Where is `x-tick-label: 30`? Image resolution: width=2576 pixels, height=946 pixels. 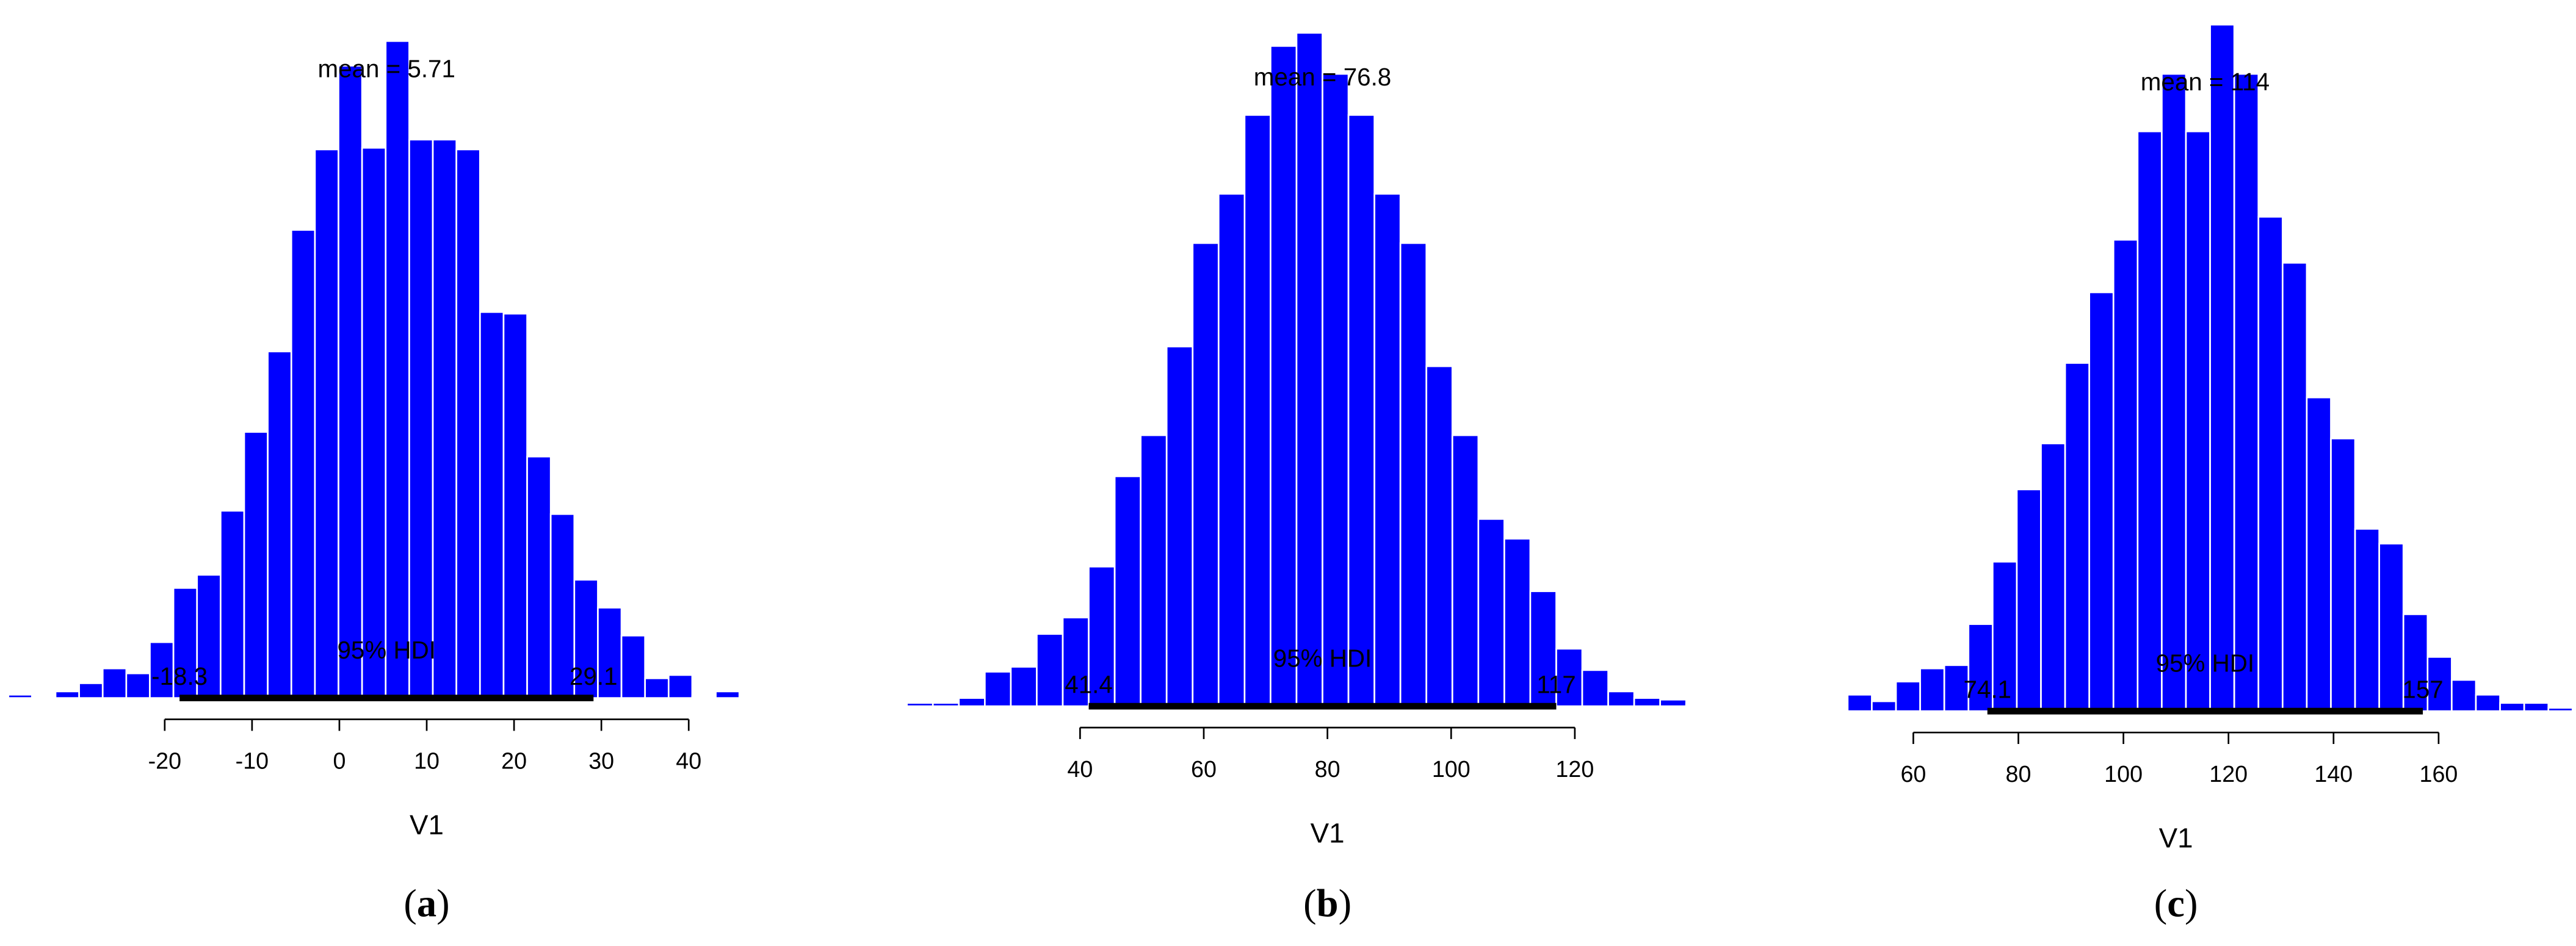 x-tick-label: 30 is located at coordinates (601, 760).